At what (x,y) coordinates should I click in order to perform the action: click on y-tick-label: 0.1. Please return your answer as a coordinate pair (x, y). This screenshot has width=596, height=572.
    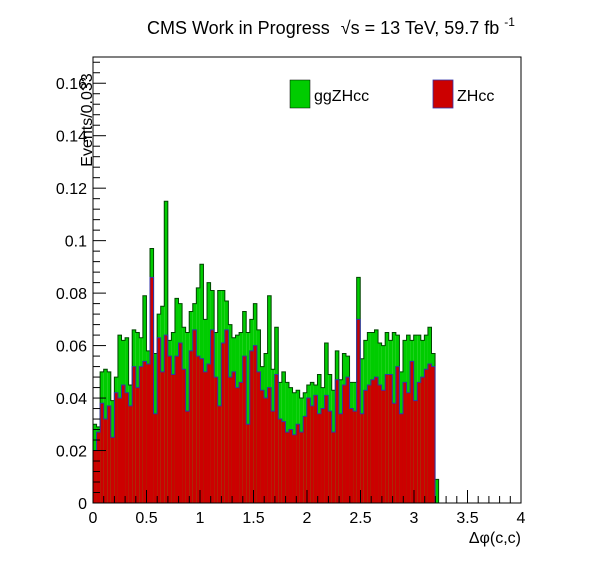
    Looking at the image, I should click on (76, 242).